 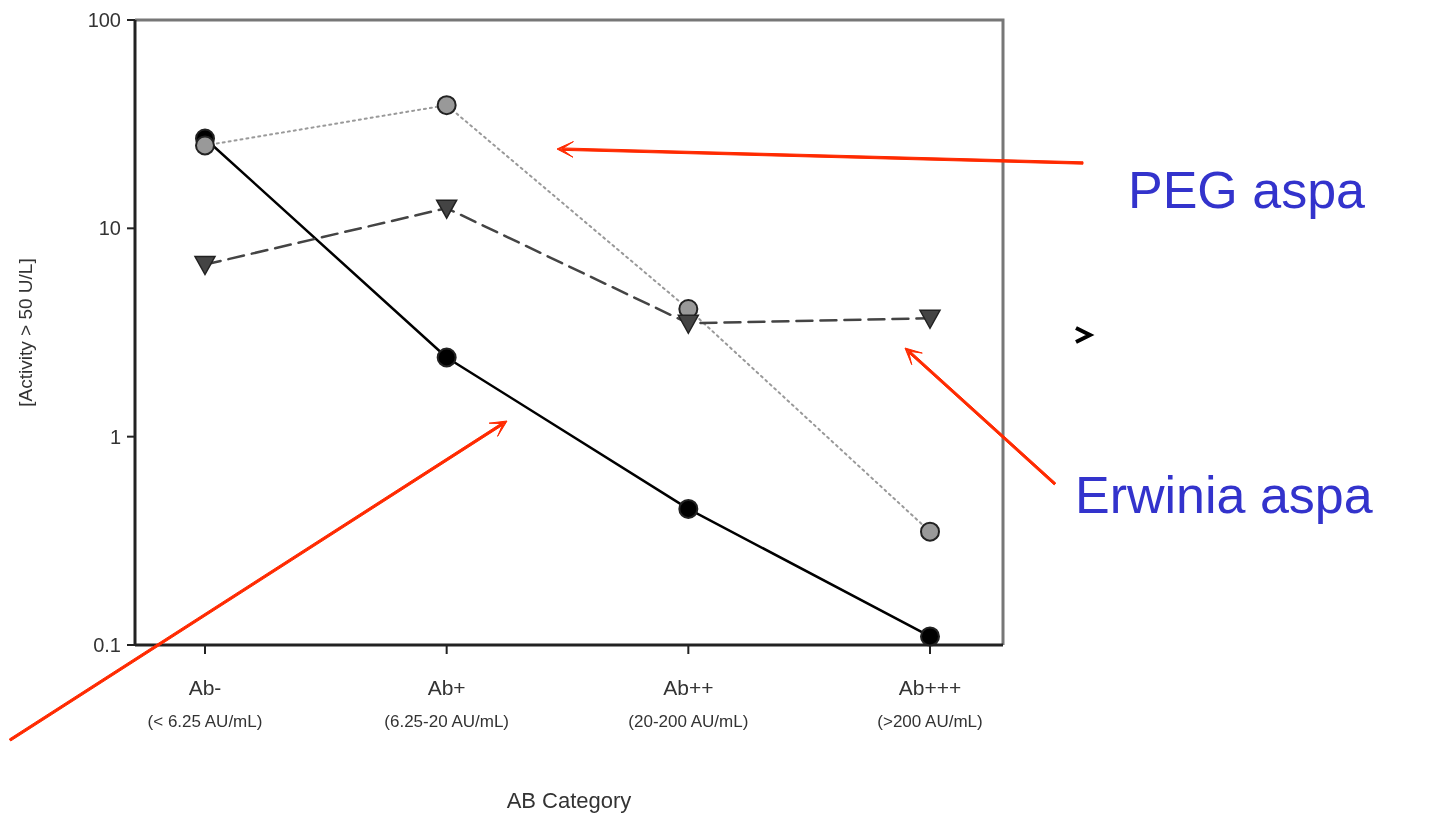 I want to click on y-tick-label: 1, so click(x=115, y=436).